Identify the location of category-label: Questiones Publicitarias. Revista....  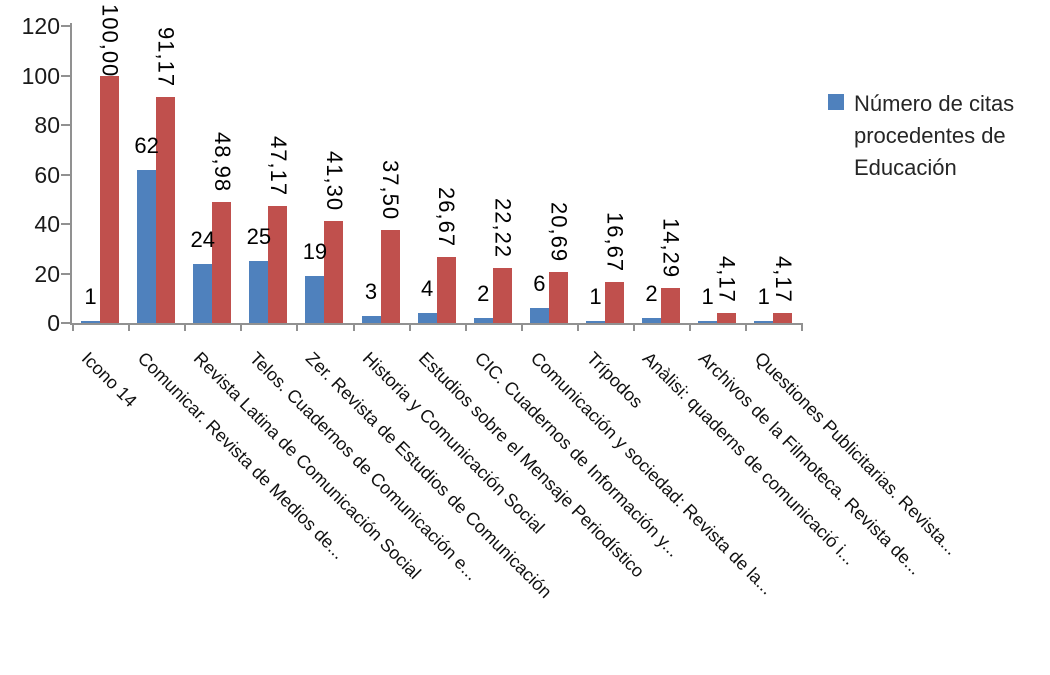
(856, 453).